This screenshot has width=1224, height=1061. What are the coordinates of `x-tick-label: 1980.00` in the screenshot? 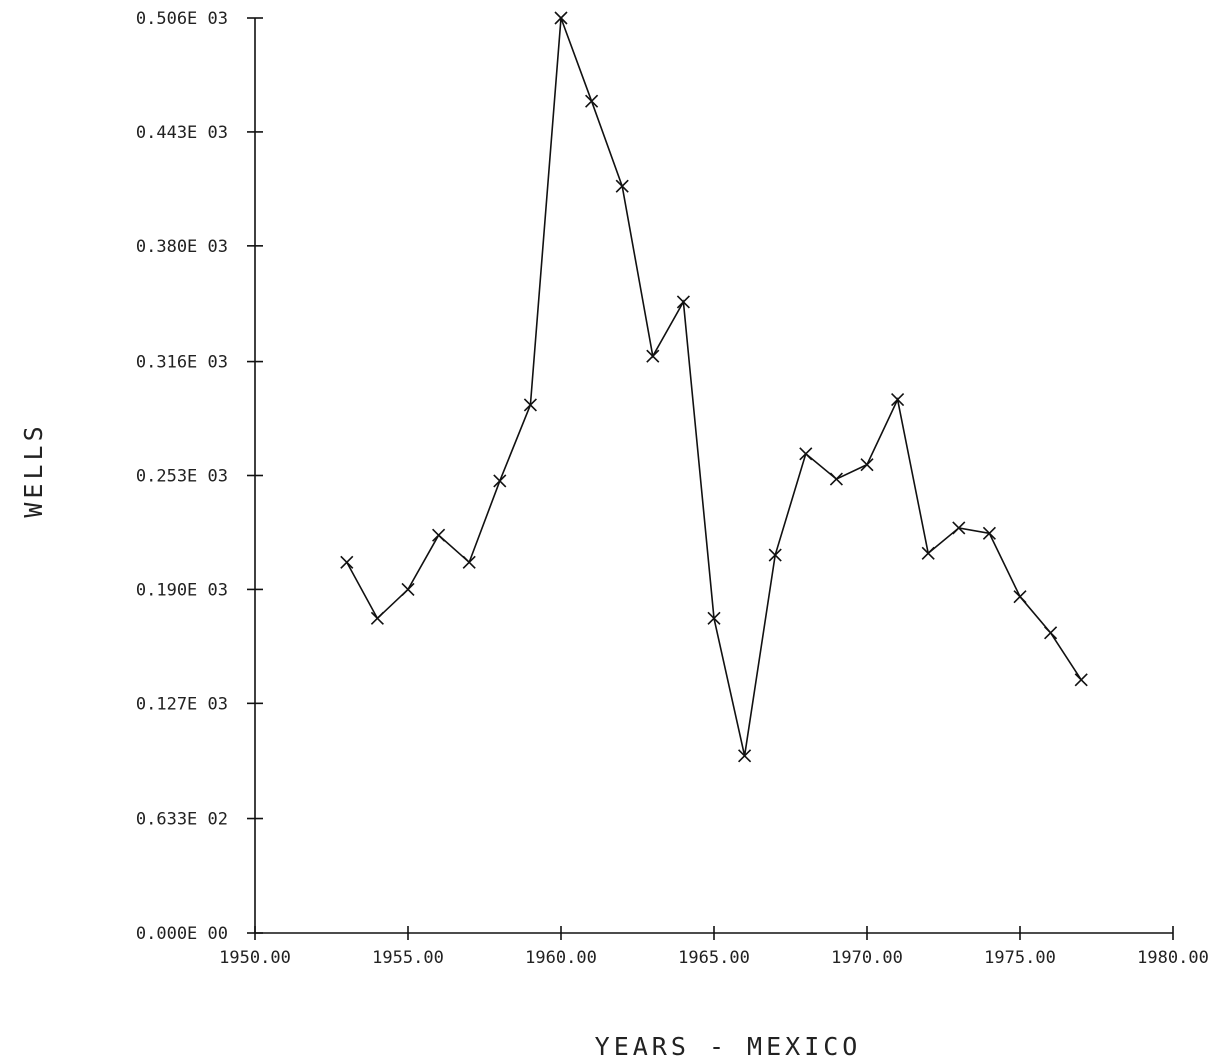 It's located at (1173, 958).